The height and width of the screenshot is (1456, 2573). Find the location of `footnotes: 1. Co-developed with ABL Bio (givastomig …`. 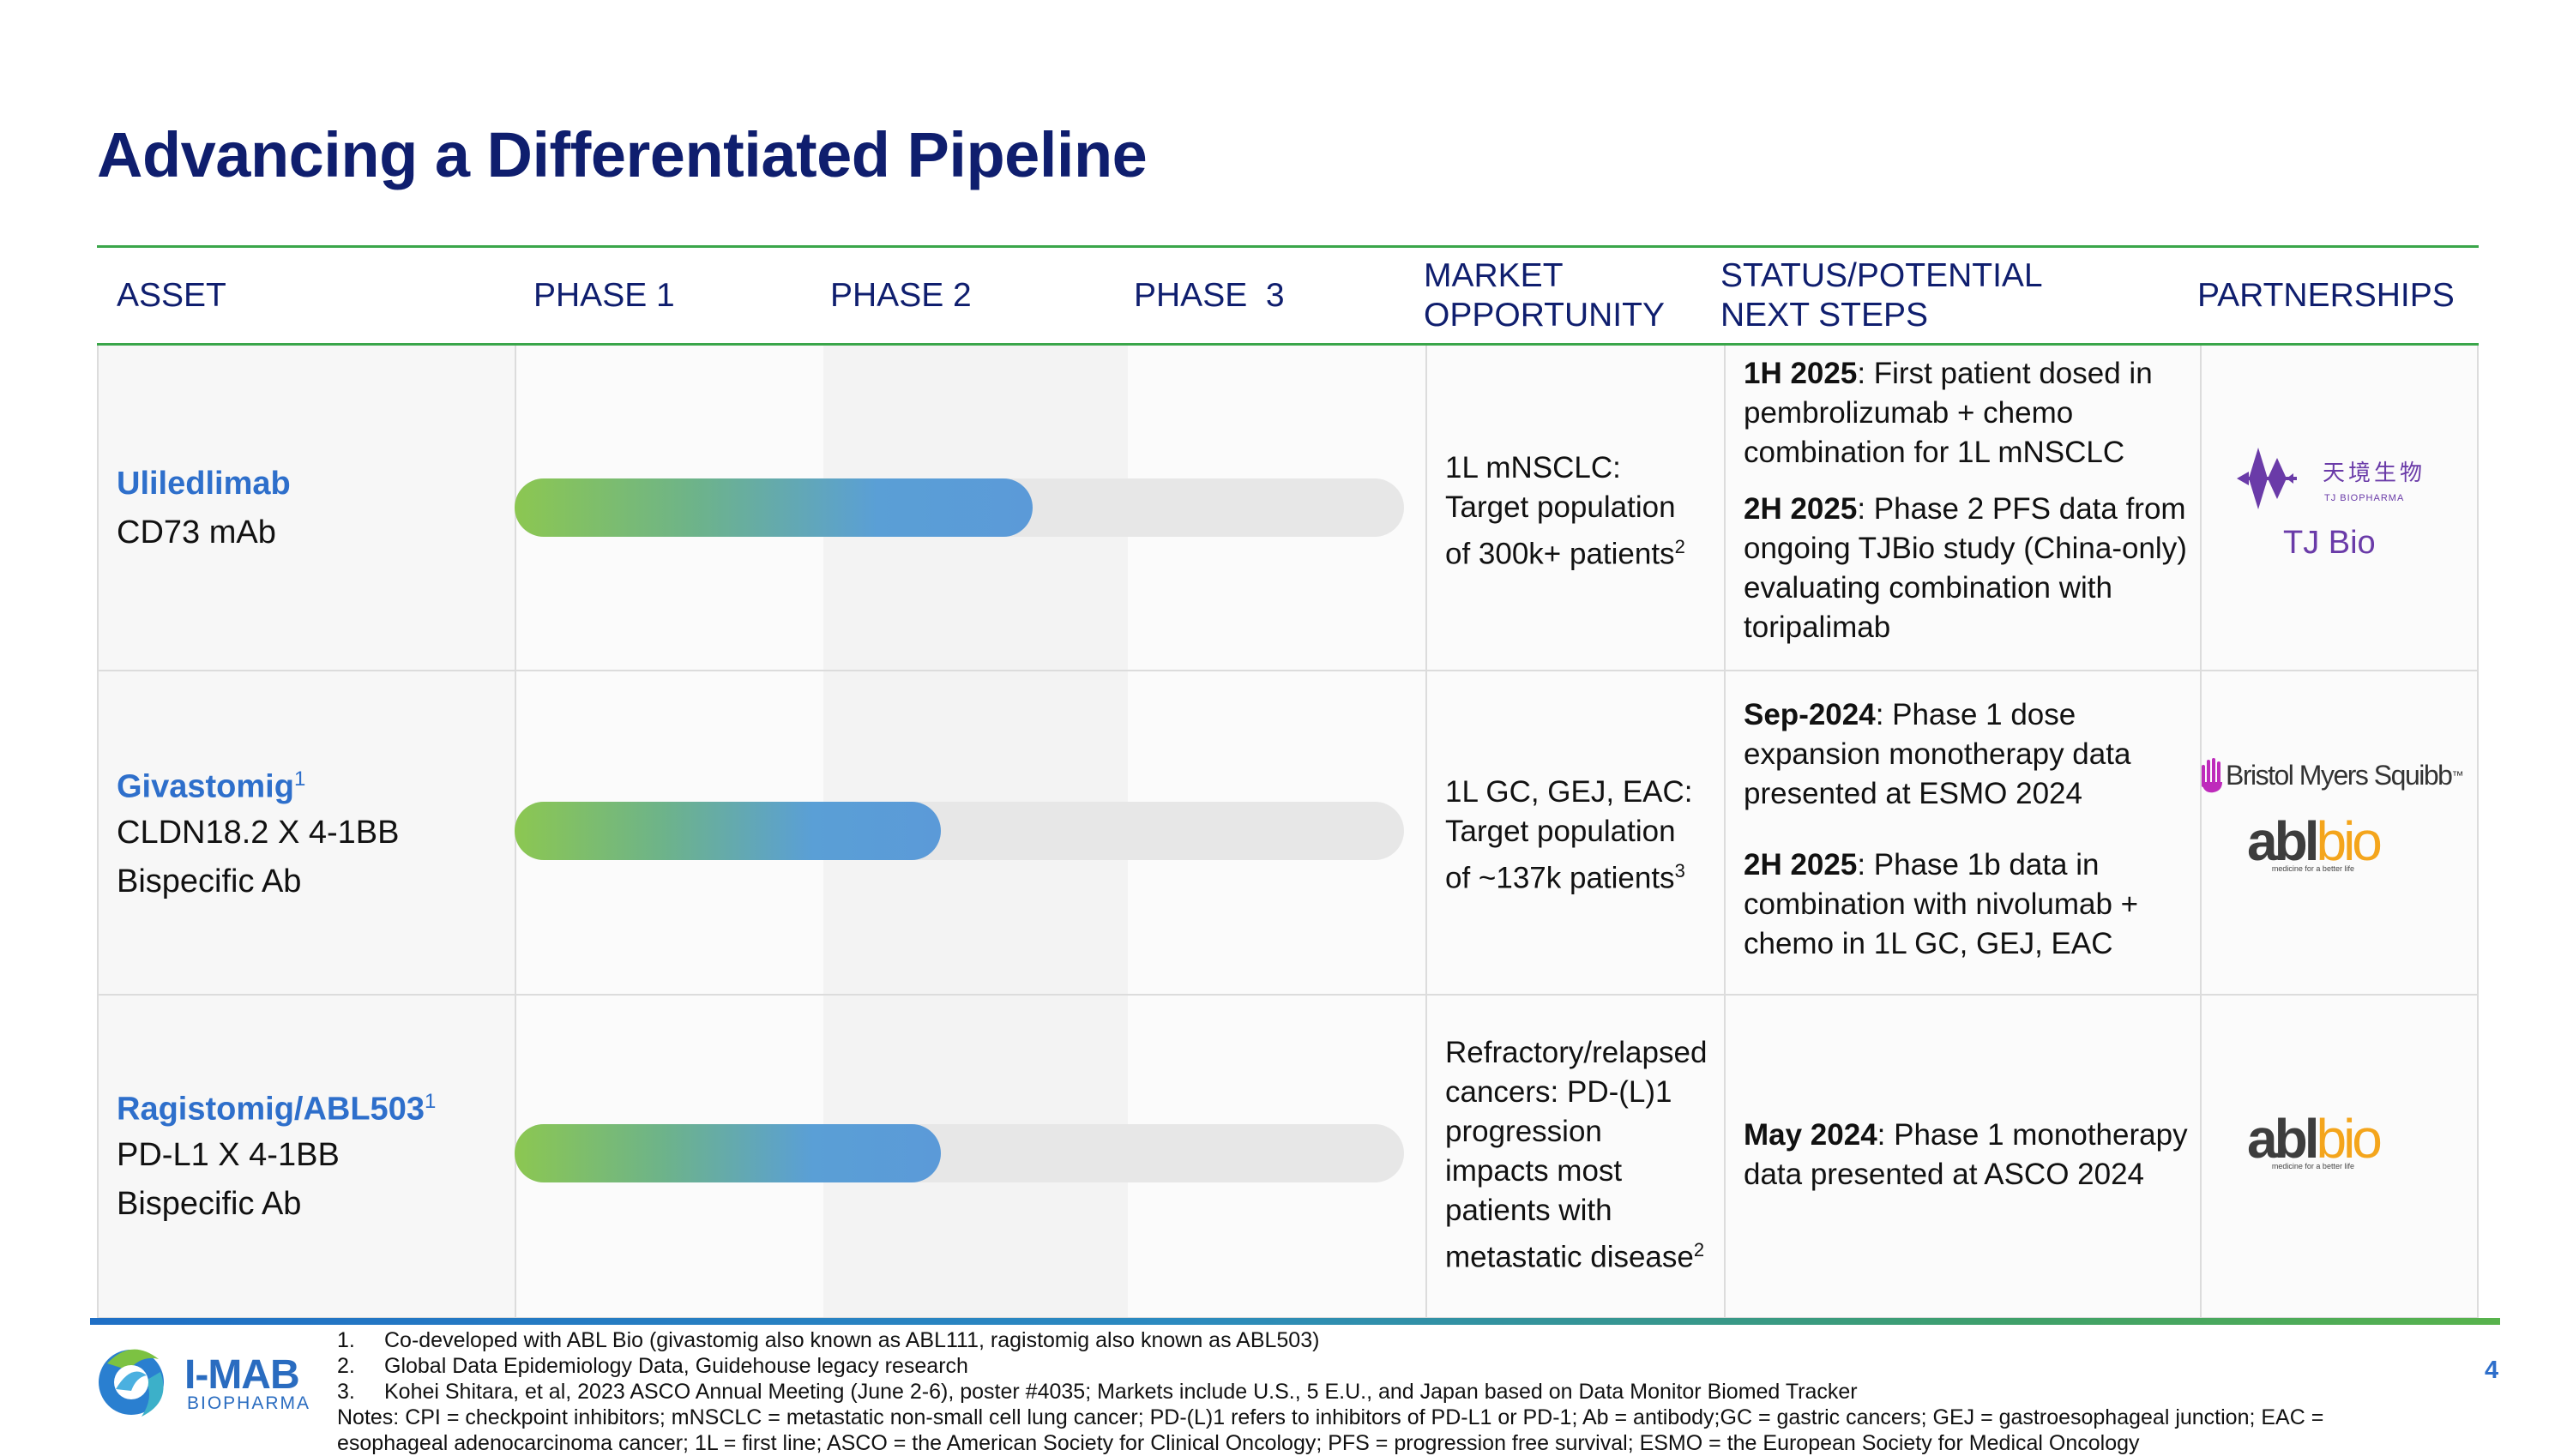

footnotes: 1. Co-developed with ABL Bio (givastomig … is located at coordinates (1330, 1391).